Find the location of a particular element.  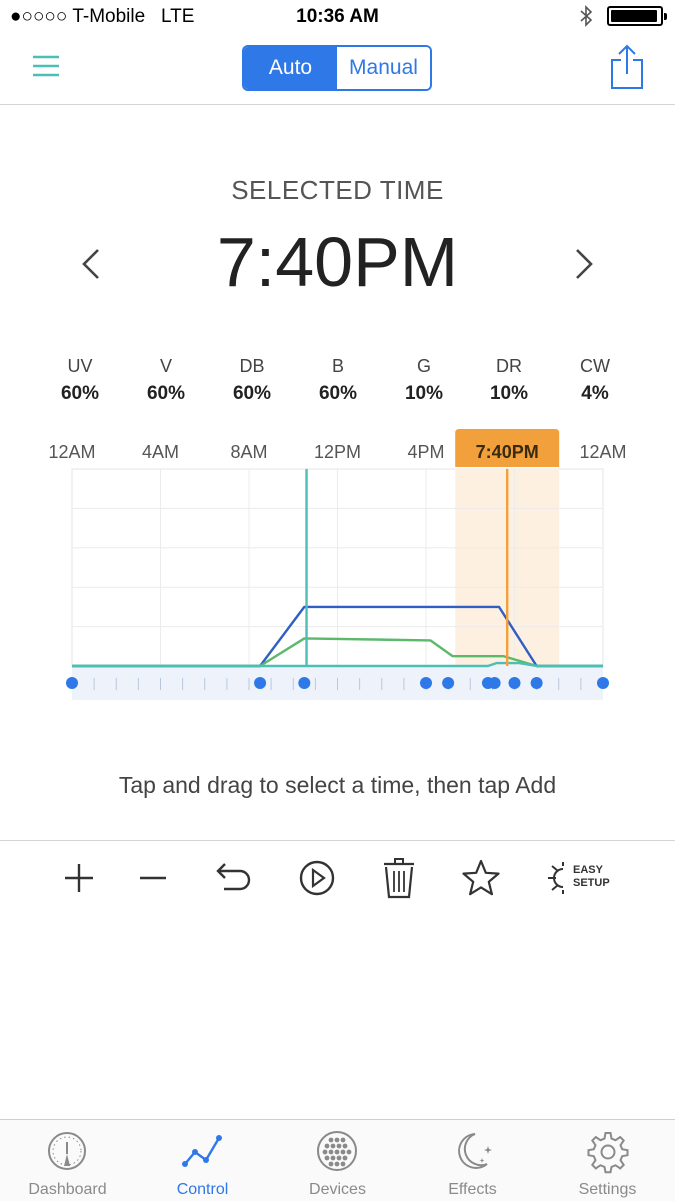

tab-label: Effects is located at coordinates (472, 1189).